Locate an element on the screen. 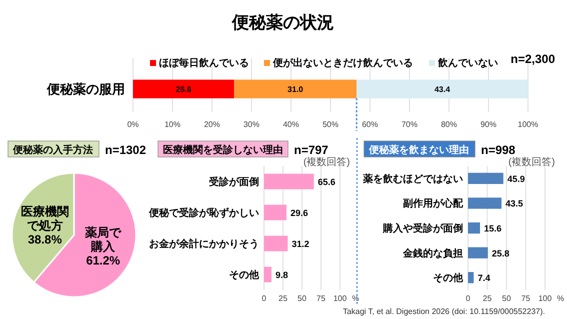 The height and width of the screenshot is (319, 567). x-tick-label: 30% is located at coordinates (251, 124).